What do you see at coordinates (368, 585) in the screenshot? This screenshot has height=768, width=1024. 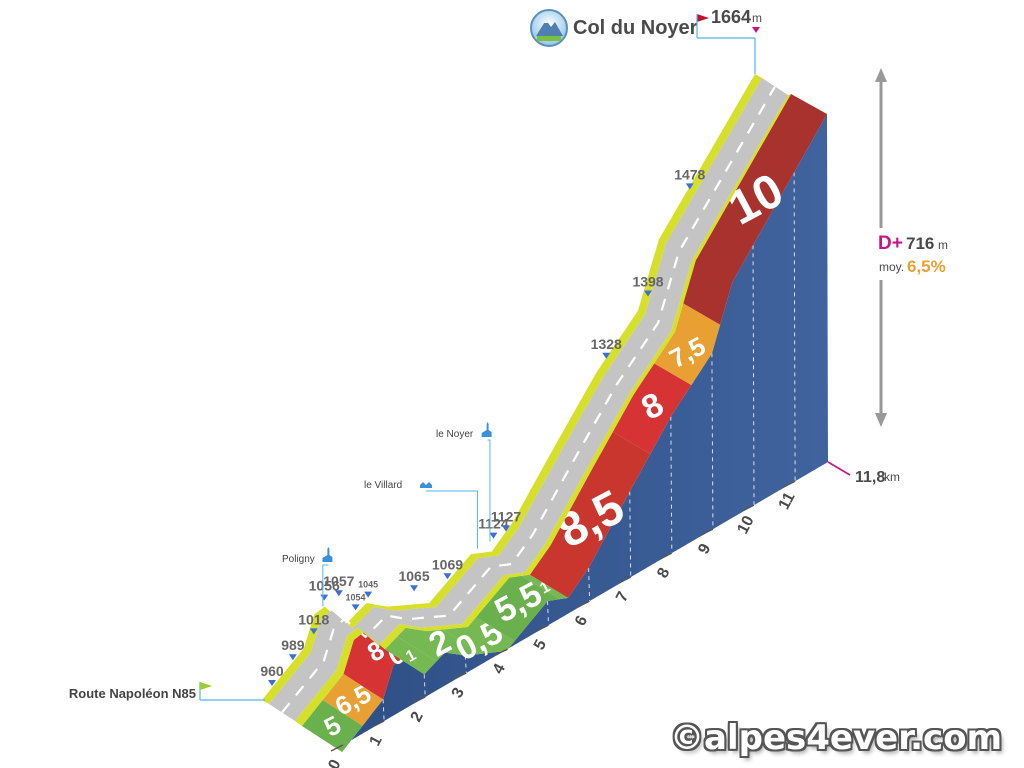 I see `altitude-label: 1045` at bounding box center [368, 585].